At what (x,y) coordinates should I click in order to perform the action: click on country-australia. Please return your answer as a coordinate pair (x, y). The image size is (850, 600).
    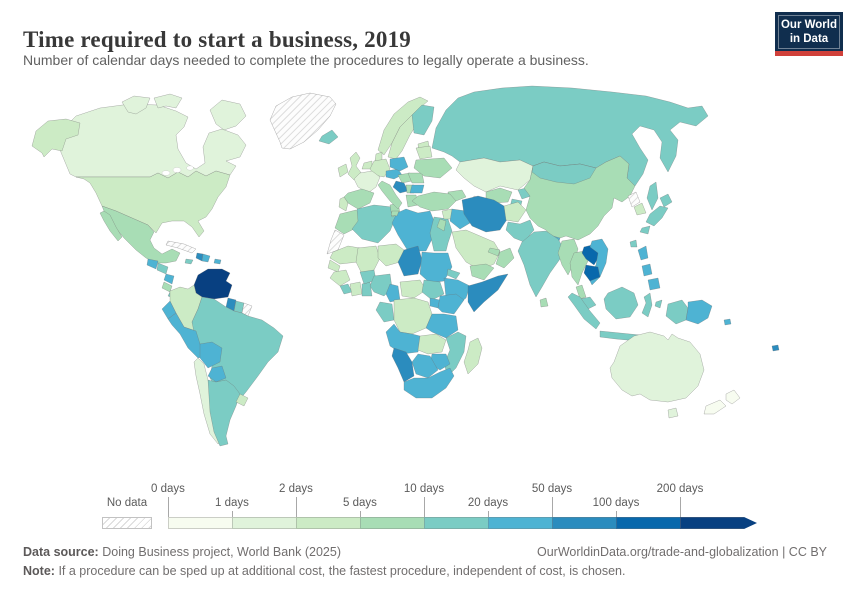
    Looking at the image, I should click on (657, 367).